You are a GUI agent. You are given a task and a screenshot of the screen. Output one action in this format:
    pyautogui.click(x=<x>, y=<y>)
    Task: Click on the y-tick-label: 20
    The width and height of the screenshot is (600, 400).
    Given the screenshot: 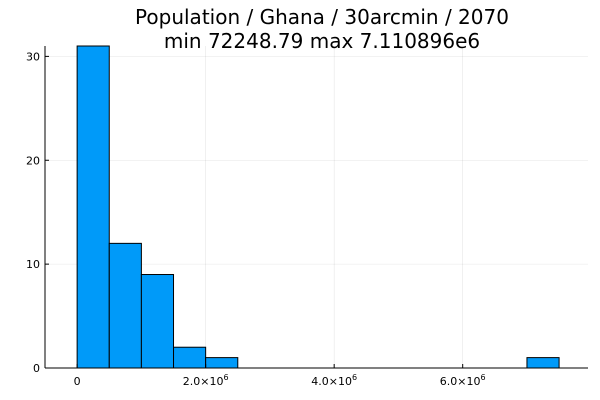 What is the action you would take?
    pyautogui.click(x=33, y=160)
    